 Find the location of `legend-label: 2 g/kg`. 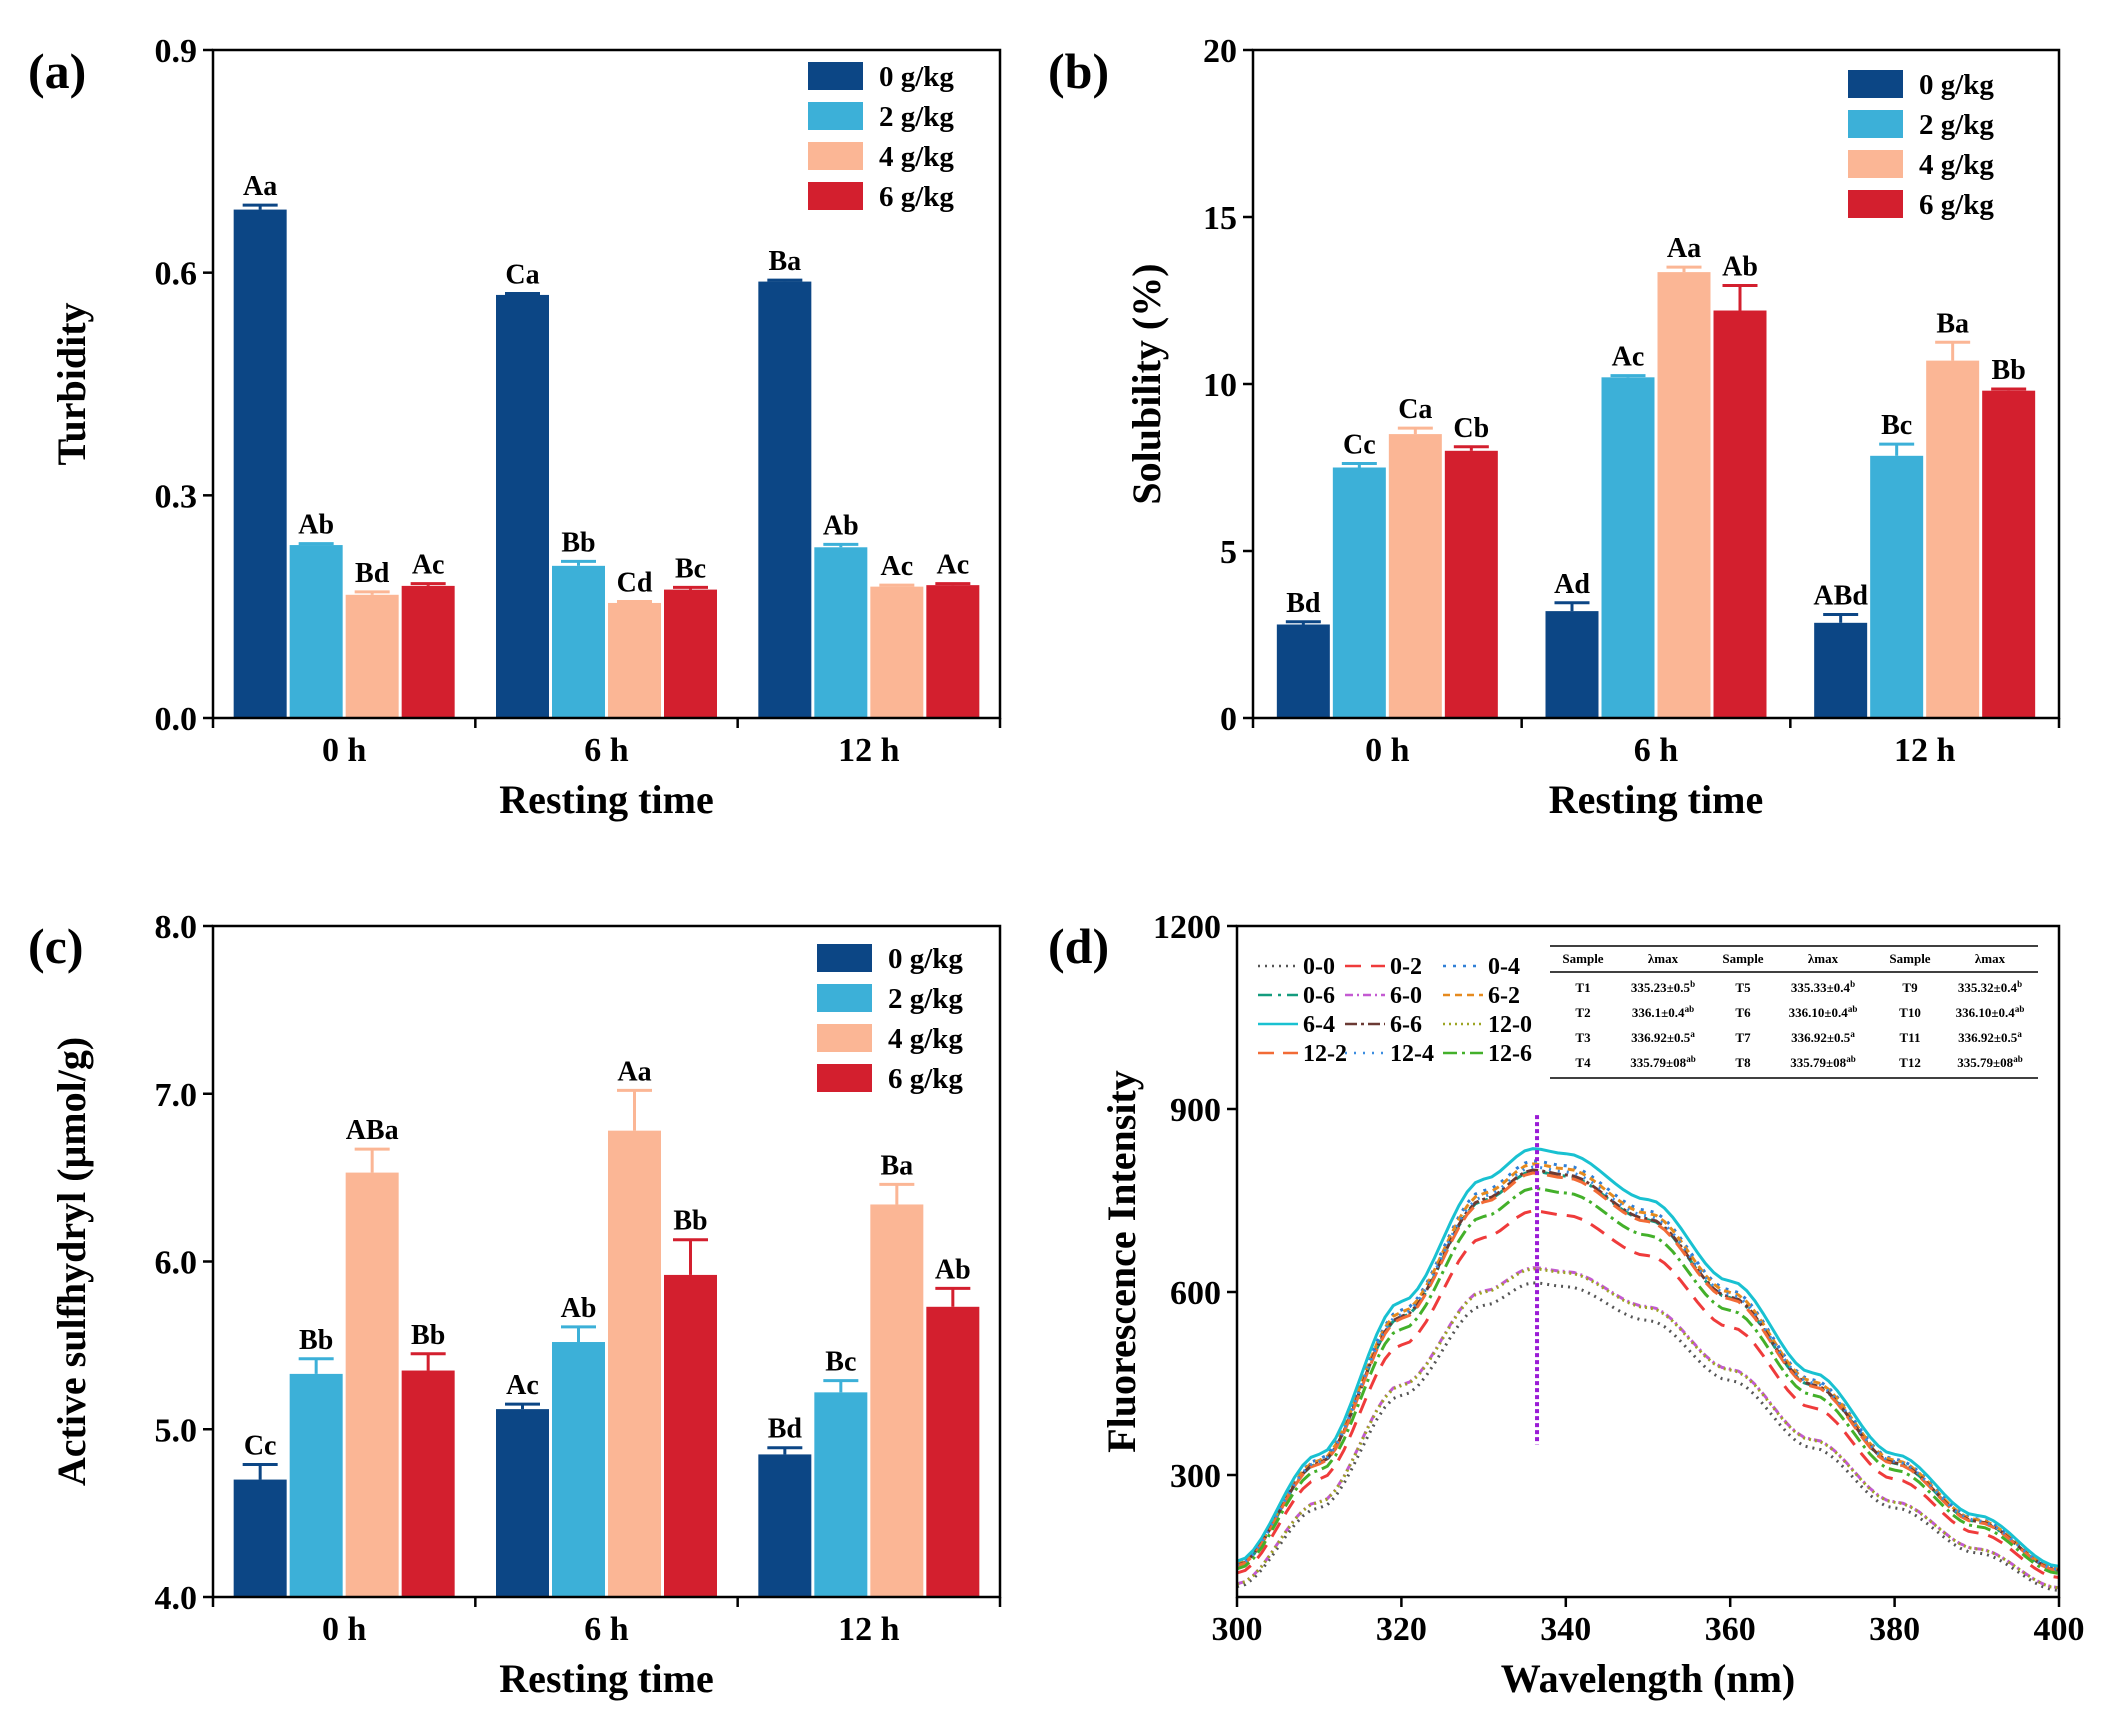

legend-label: 2 g/kg is located at coordinates (1956, 125).